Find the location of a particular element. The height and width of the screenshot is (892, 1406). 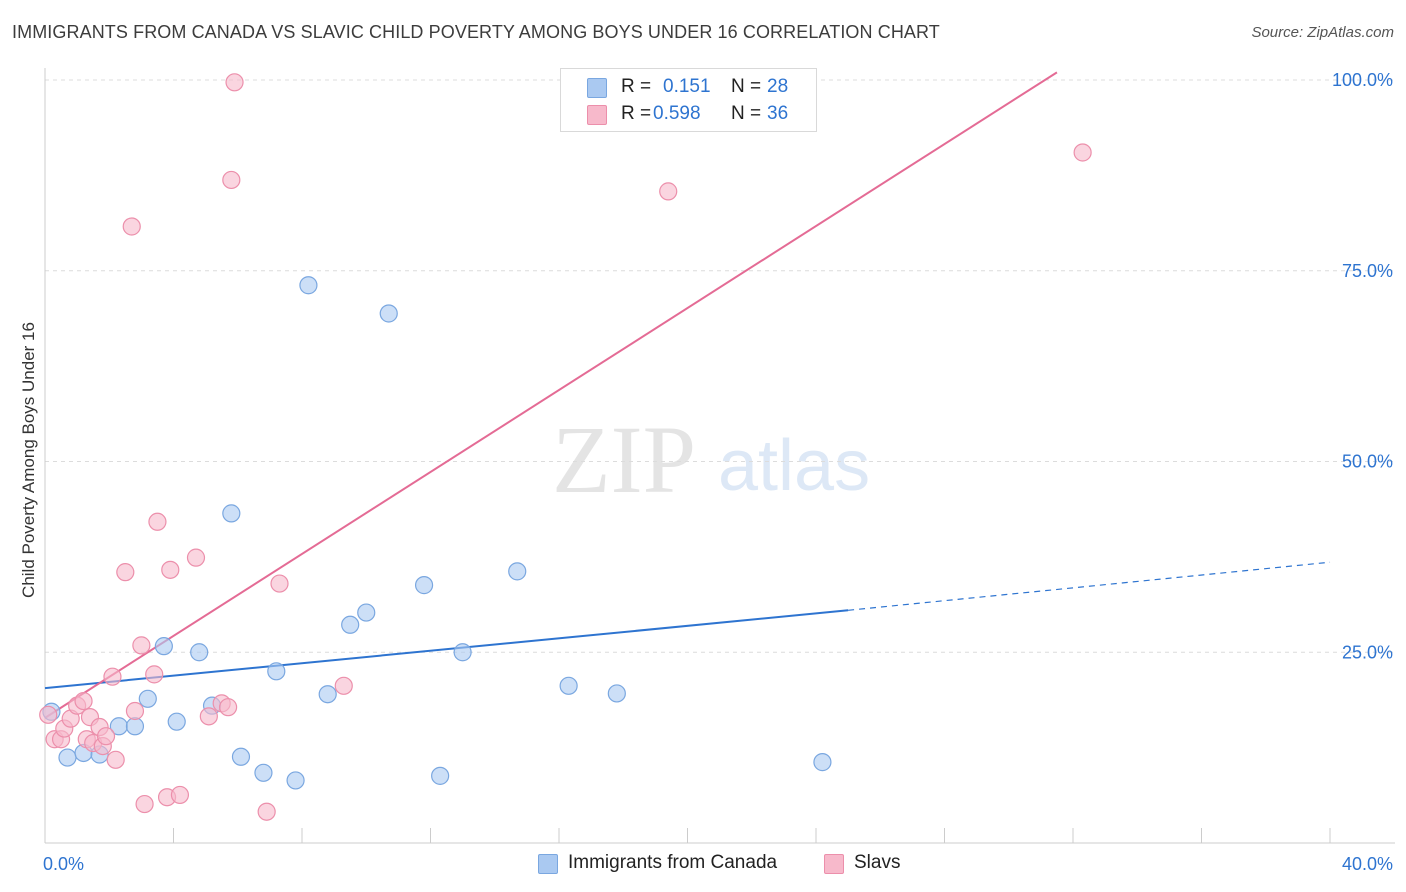

bottom-legend-swatch-slavs is located at coordinates (834, 864).